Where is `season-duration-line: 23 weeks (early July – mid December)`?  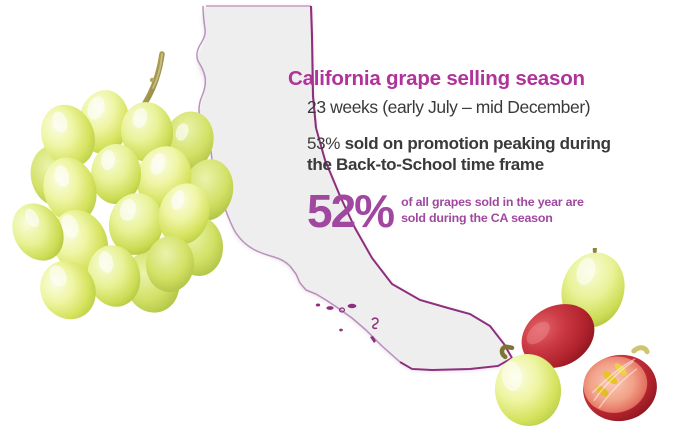 season-duration-line: 23 weeks (early July – mid December) is located at coordinates (473, 107).